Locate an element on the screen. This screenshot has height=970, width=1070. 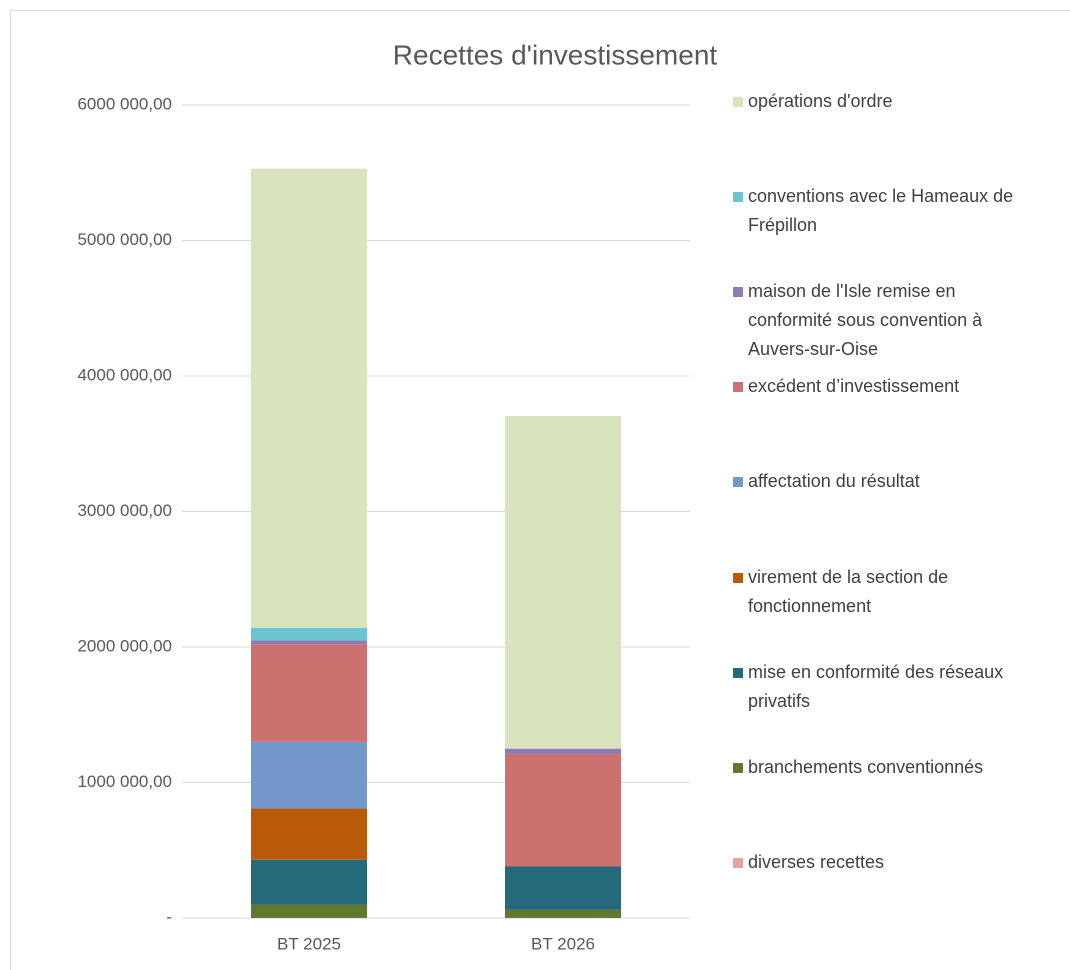
legend-label: diverses recettes is located at coordinates (816, 861).